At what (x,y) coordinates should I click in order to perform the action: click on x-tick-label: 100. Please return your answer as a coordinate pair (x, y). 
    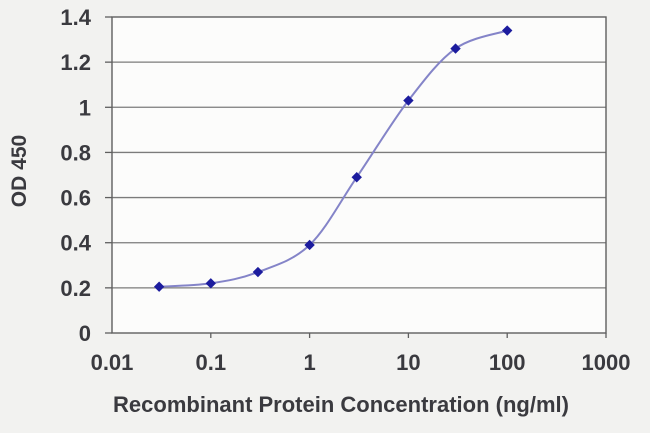
    Looking at the image, I should click on (507, 362).